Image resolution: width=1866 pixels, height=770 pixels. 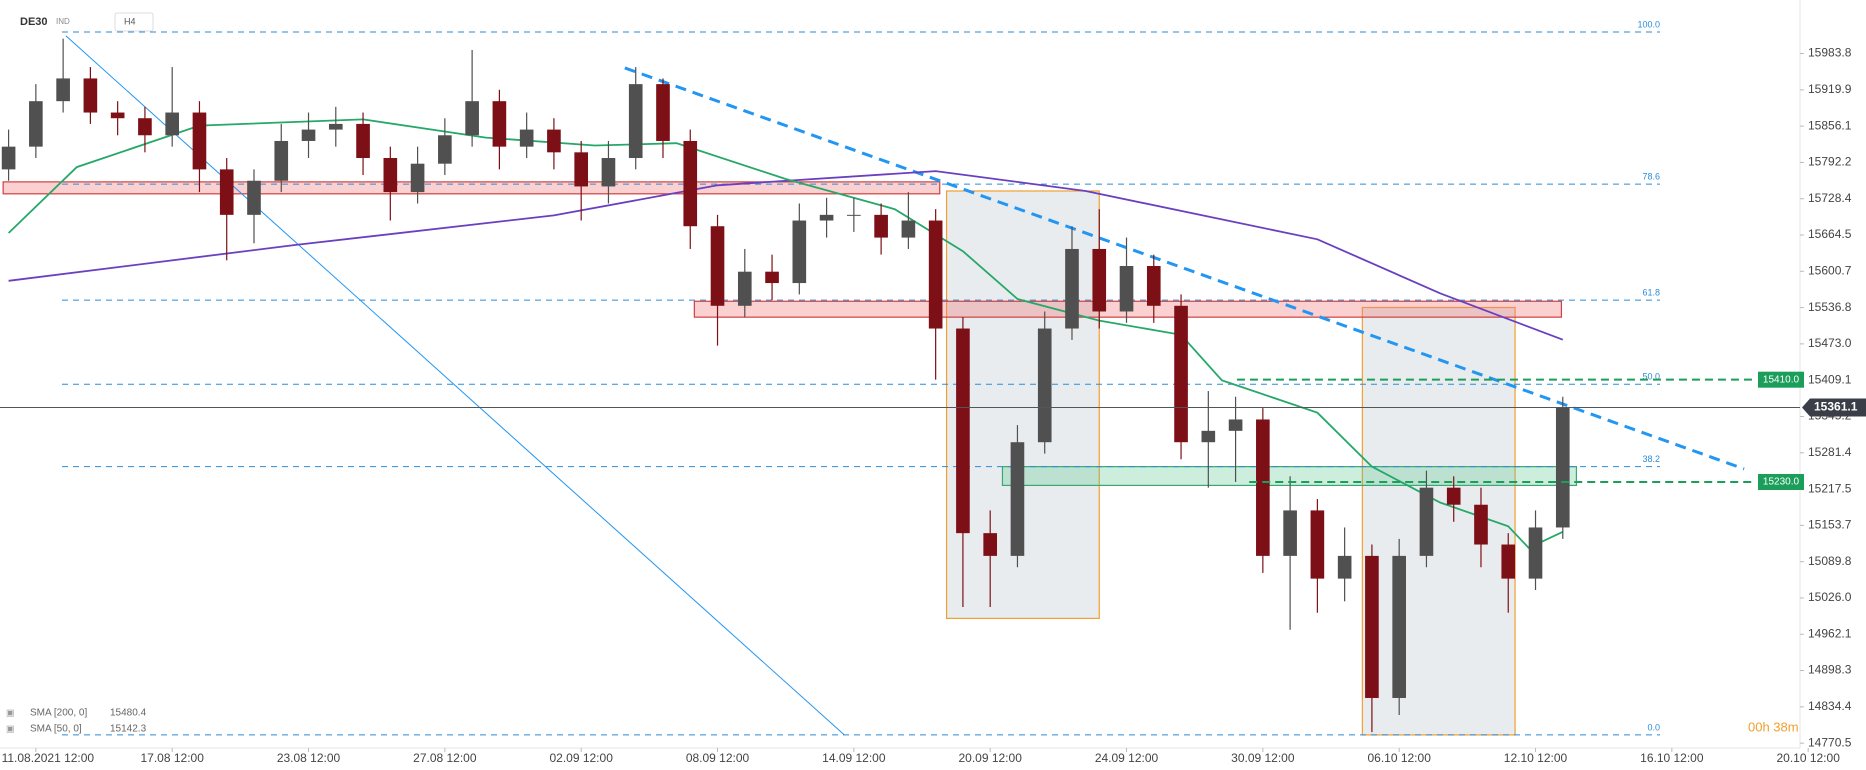 What do you see at coordinates (1830, 452) in the screenshot?
I see `y-tick-label: 15281.4` at bounding box center [1830, 452].